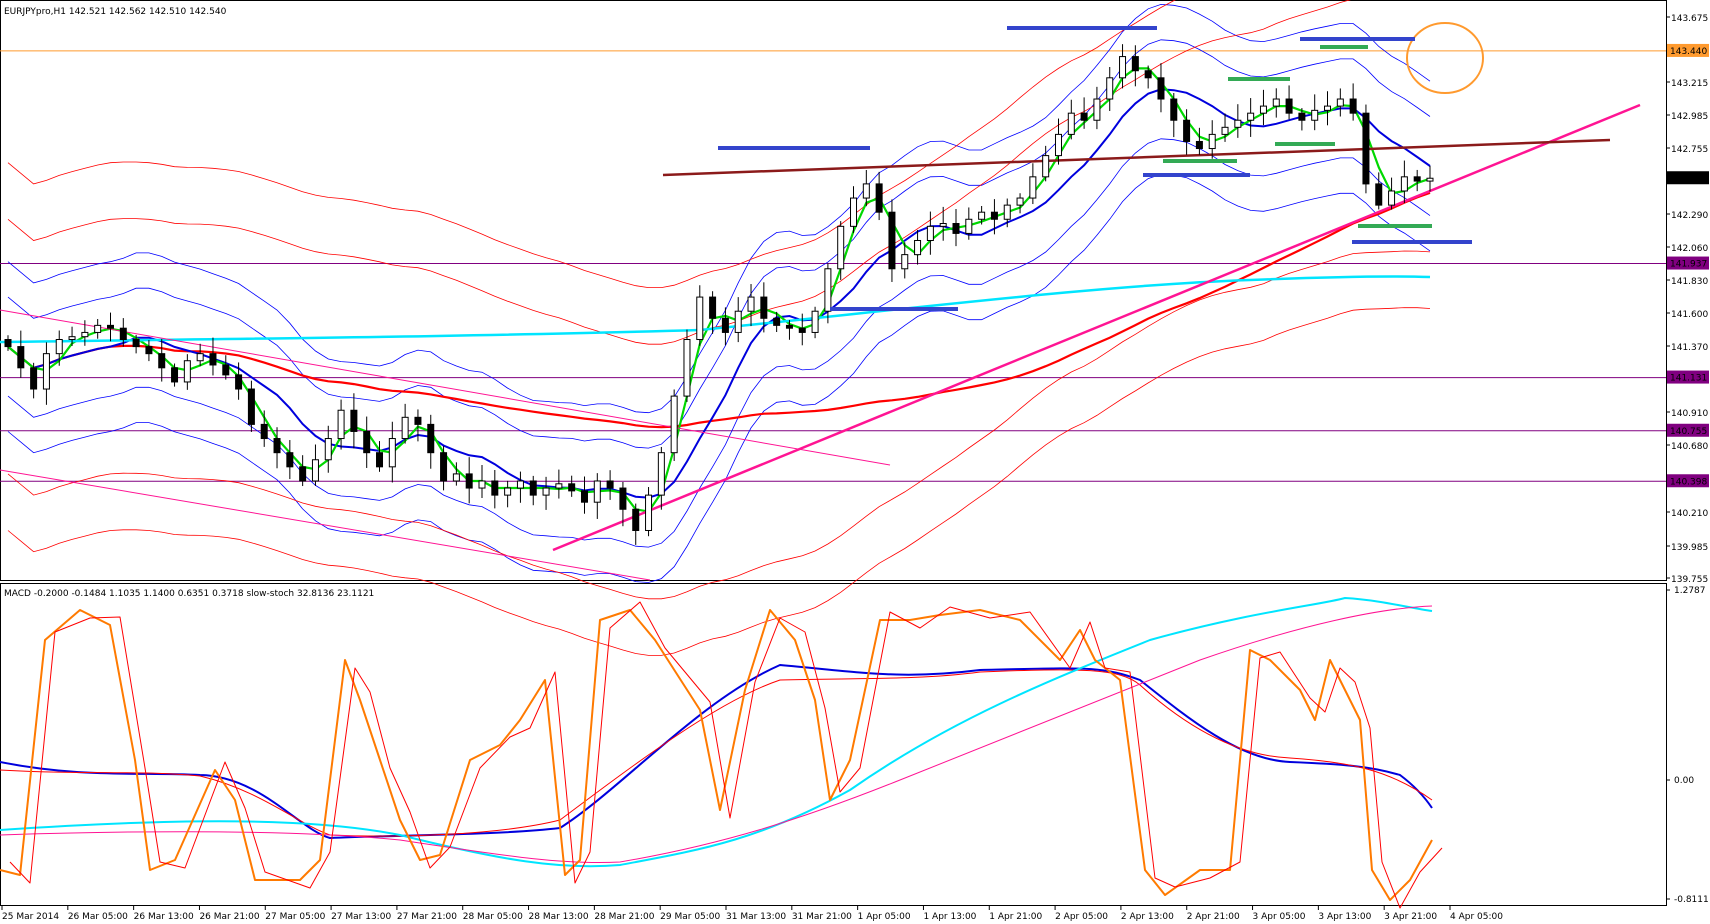 The image size is (1710, 924). Describe the element at coordinates (1147, 917) in the screenshot. I see `time-tick-label: 2 Apr 13:00` at that location.